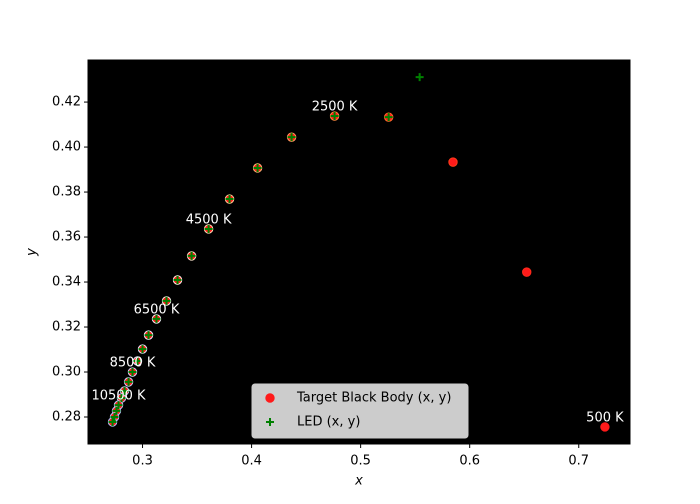 The height and width of the screenshot is (504, 700). Describe the element at coordinates (66, 192) in the screenshot. I see `y-tick-label: 0.38` at that location.